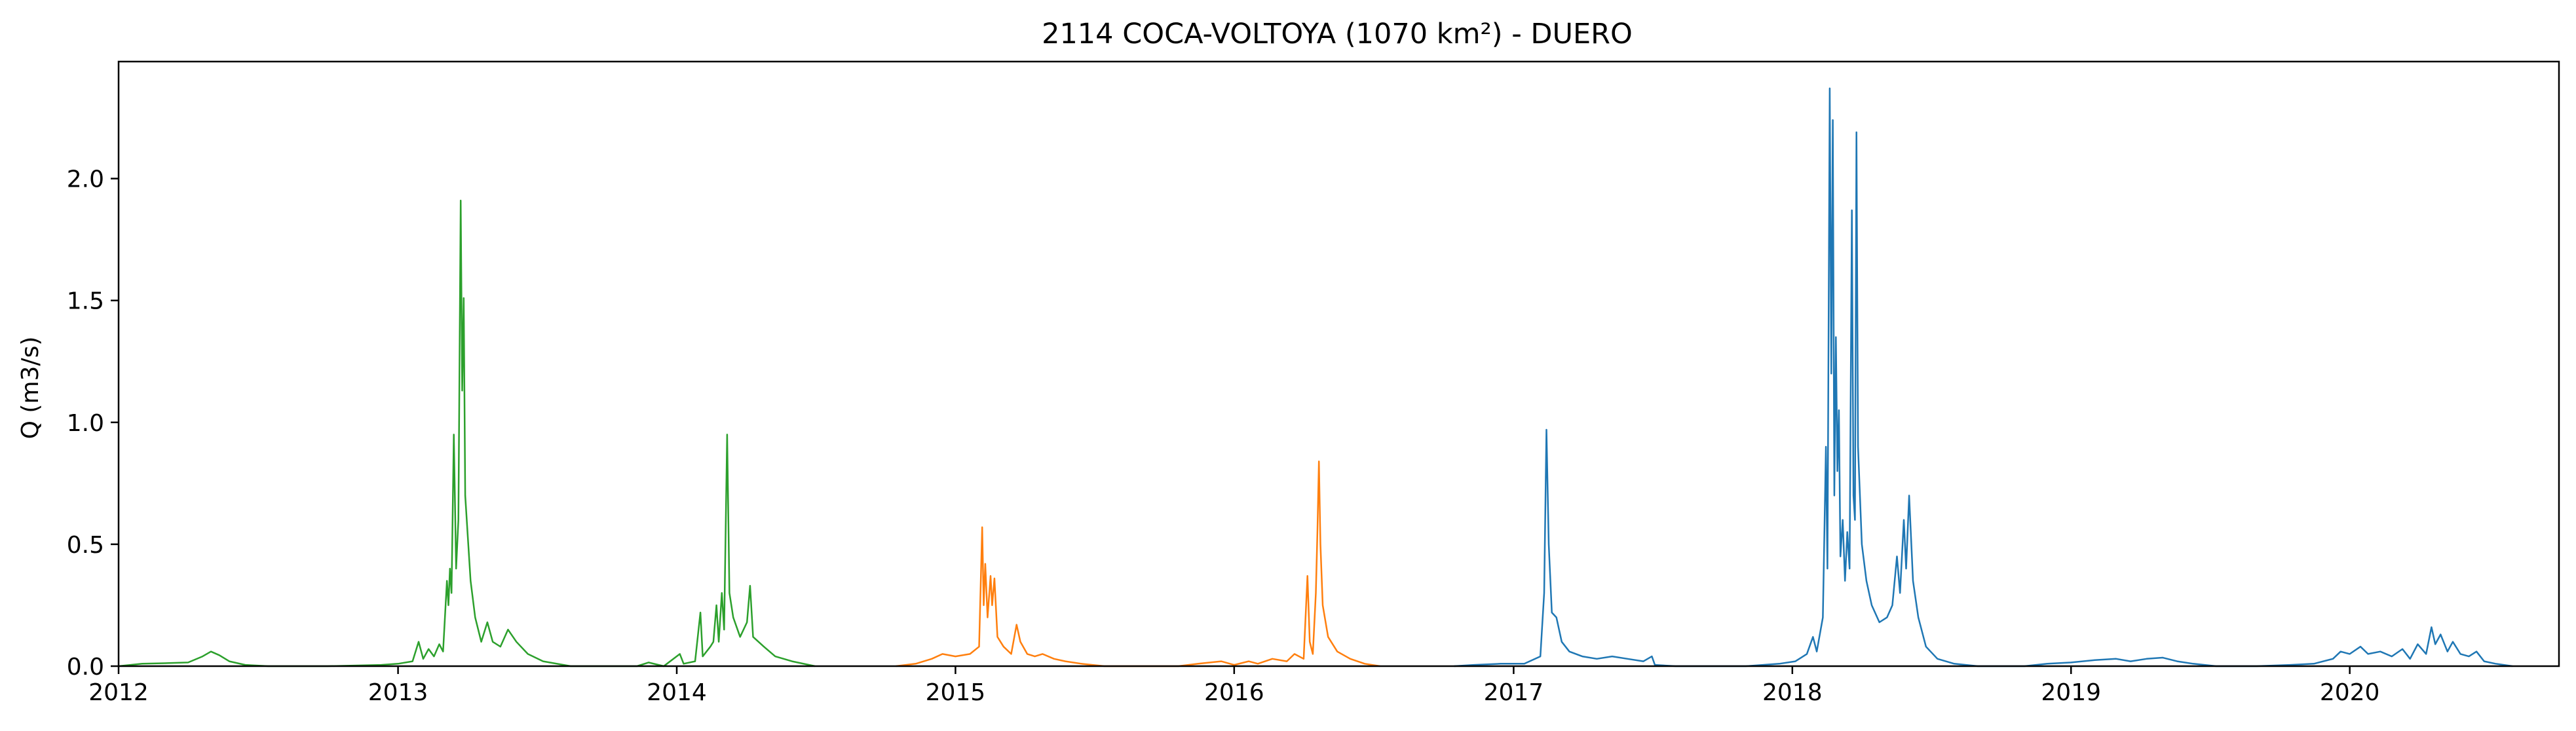 This screenshot has height=731, width=2576. Describe the element at coordinates (2071, 693) in the screenshot. I see `x-tick-label: 2019` at that location.